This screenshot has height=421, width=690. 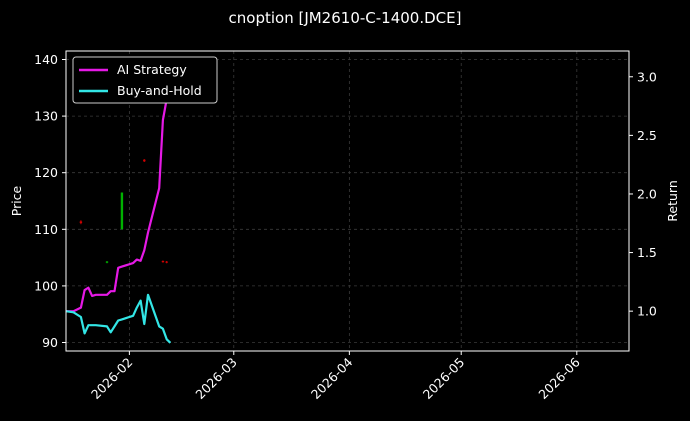 What do you see at coordinates (46, 285) in the screenshot?
I see `y-tick-label: 100` at bounding box center [46, 285].